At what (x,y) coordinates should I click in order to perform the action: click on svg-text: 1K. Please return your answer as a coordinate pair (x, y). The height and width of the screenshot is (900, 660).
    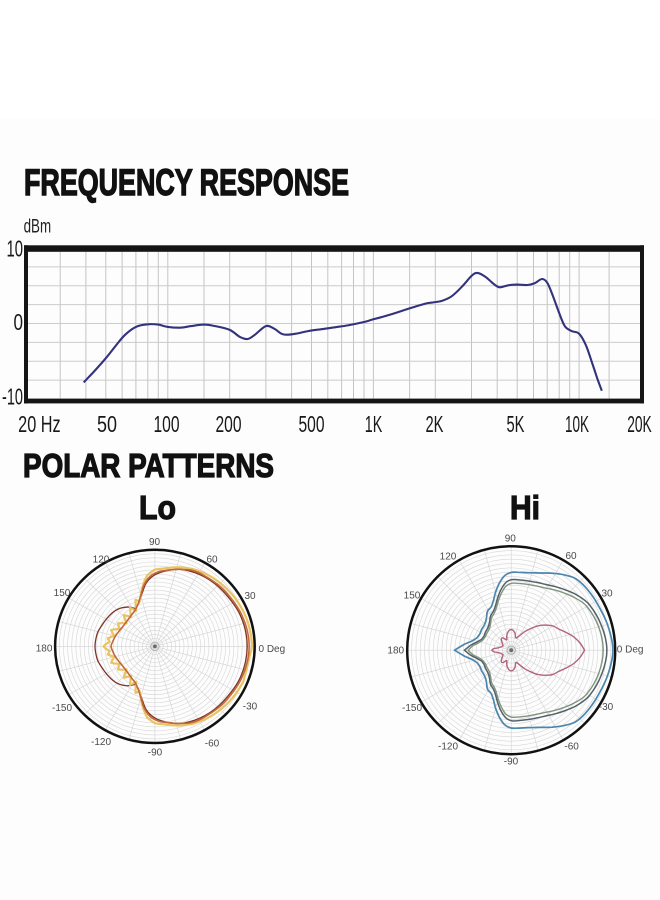
    Looking at the image, I should click on (374, 424).